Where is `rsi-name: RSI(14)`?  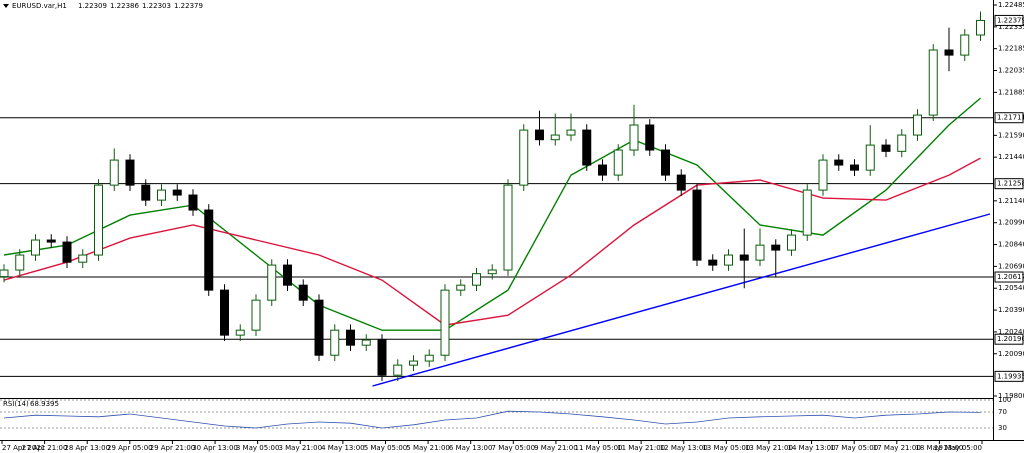 rsi-name: RSI(14) is located at coordinates (16, 404).